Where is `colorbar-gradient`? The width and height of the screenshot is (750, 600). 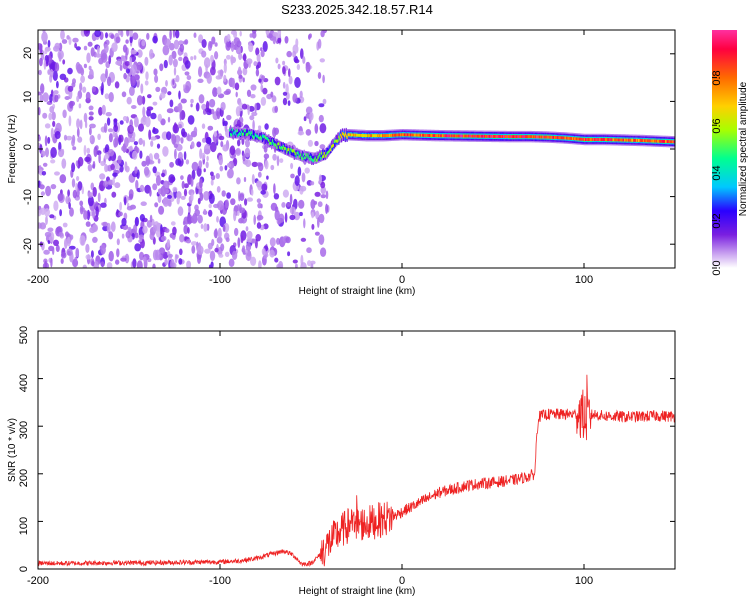 colorbar-gradient is located at coordinates (724, 149).